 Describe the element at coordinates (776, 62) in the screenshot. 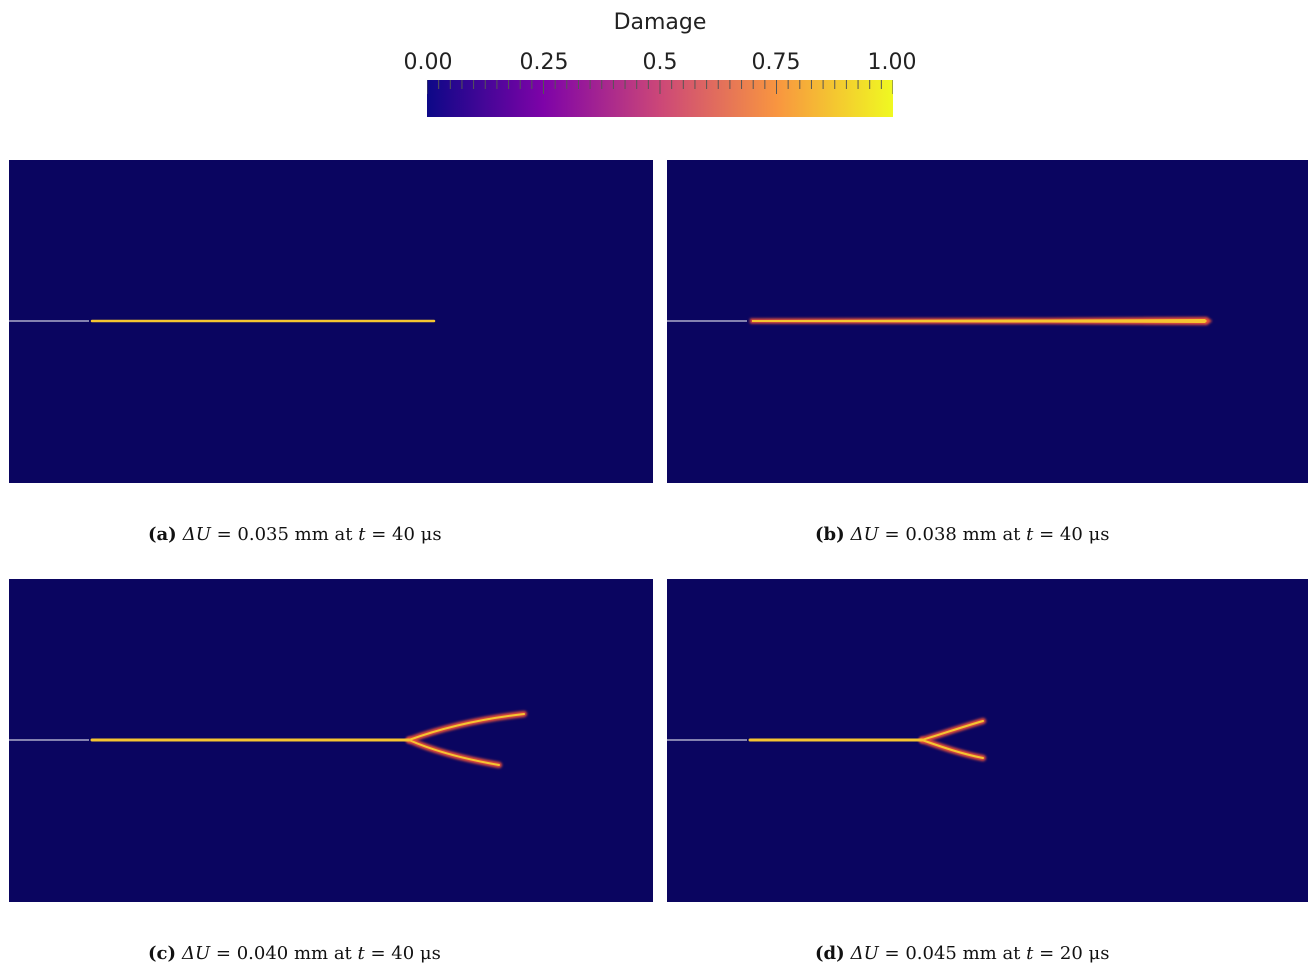

I see `colorbar-tick-label: 0.75` at that location.